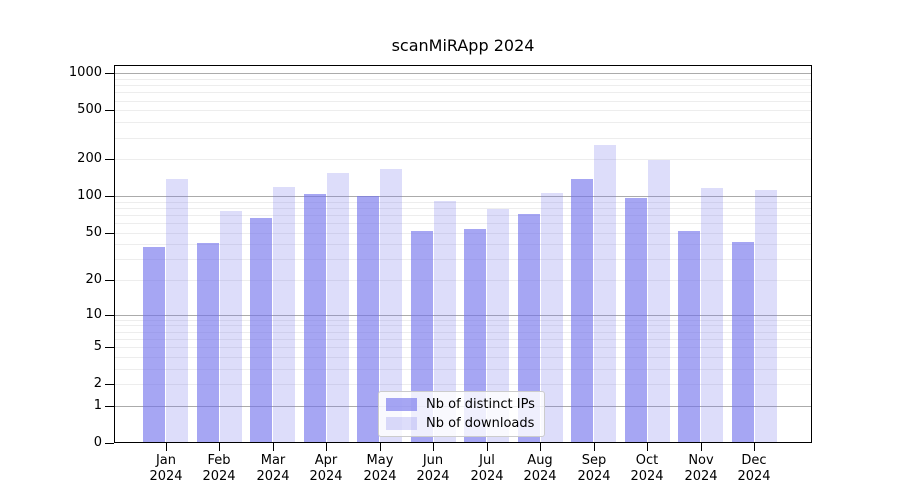  Describe the element at coordinates (93, 279) in the screenshot. I see `y-tick-label: 20` at that location.